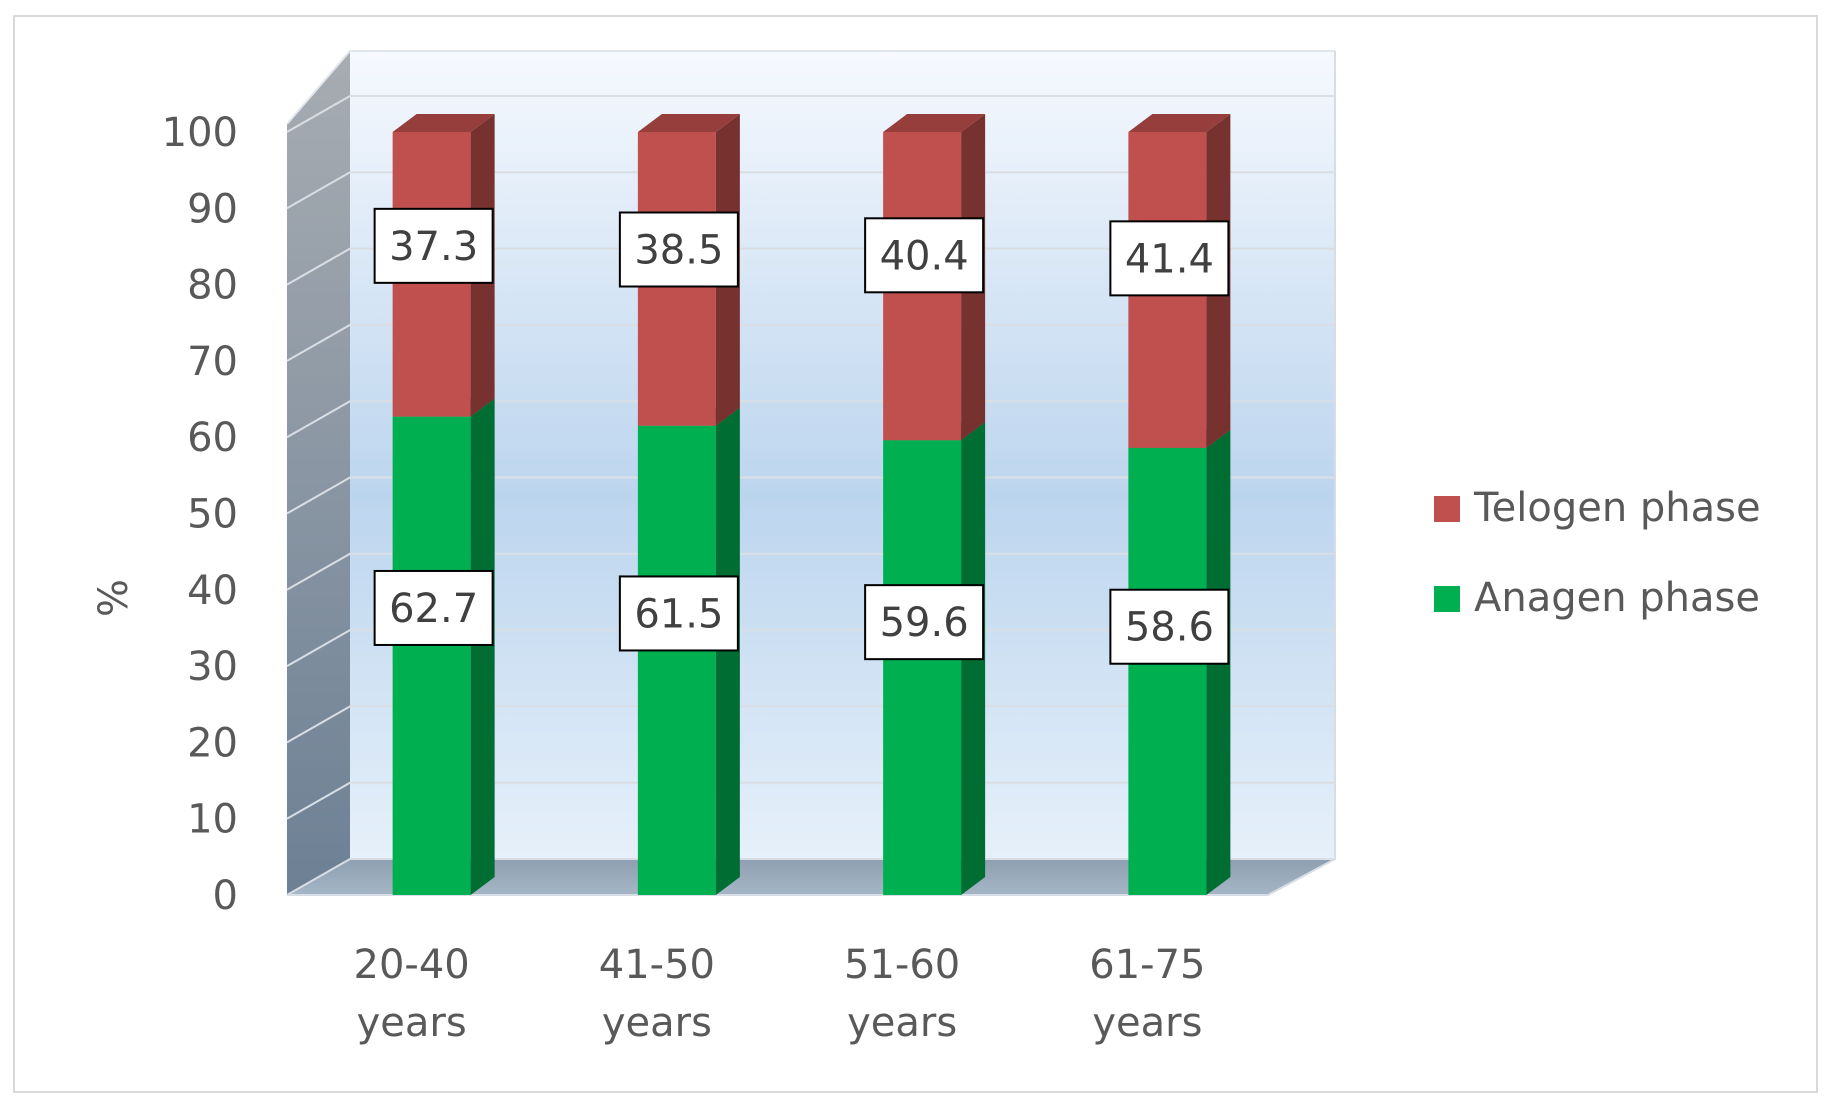 This screenshot has width=1831, height=1111. Describe the element at coordinates (1617, 508) in the screenshot. I see `legend-label: Telogen phase` at that location.